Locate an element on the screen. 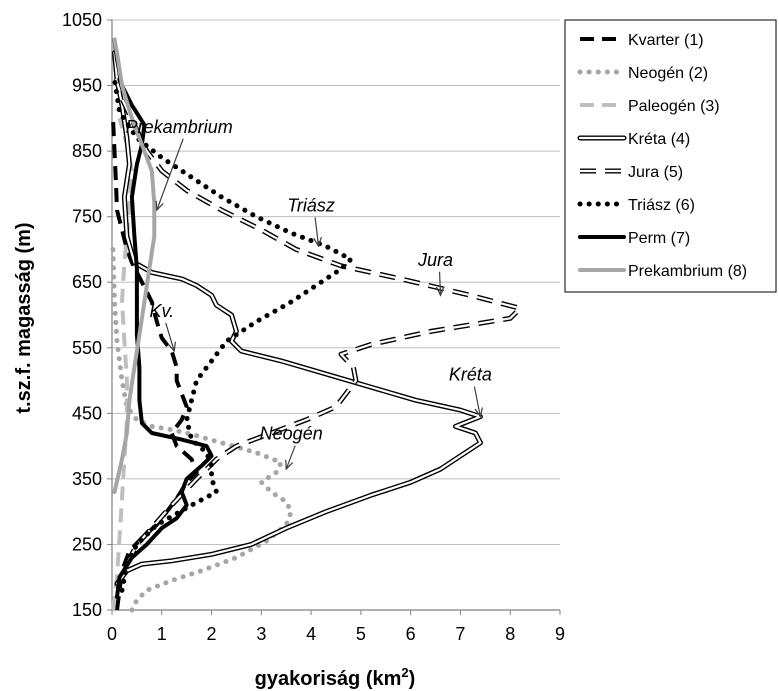 This screenshot has height=691, width=779. x-tick-label-6: 6 is located at coordinates (411, 634).